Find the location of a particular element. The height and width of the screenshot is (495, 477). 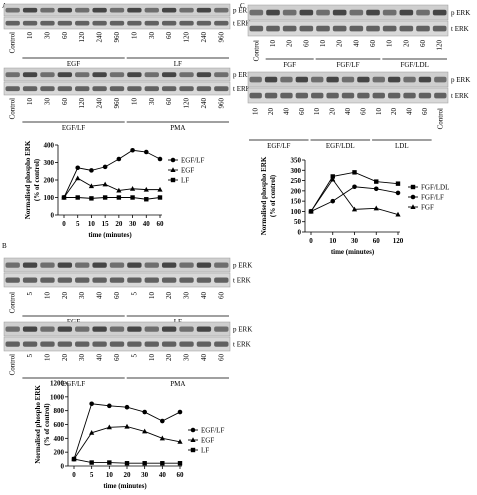

panel-label: C is located at coordinates (242, 6).